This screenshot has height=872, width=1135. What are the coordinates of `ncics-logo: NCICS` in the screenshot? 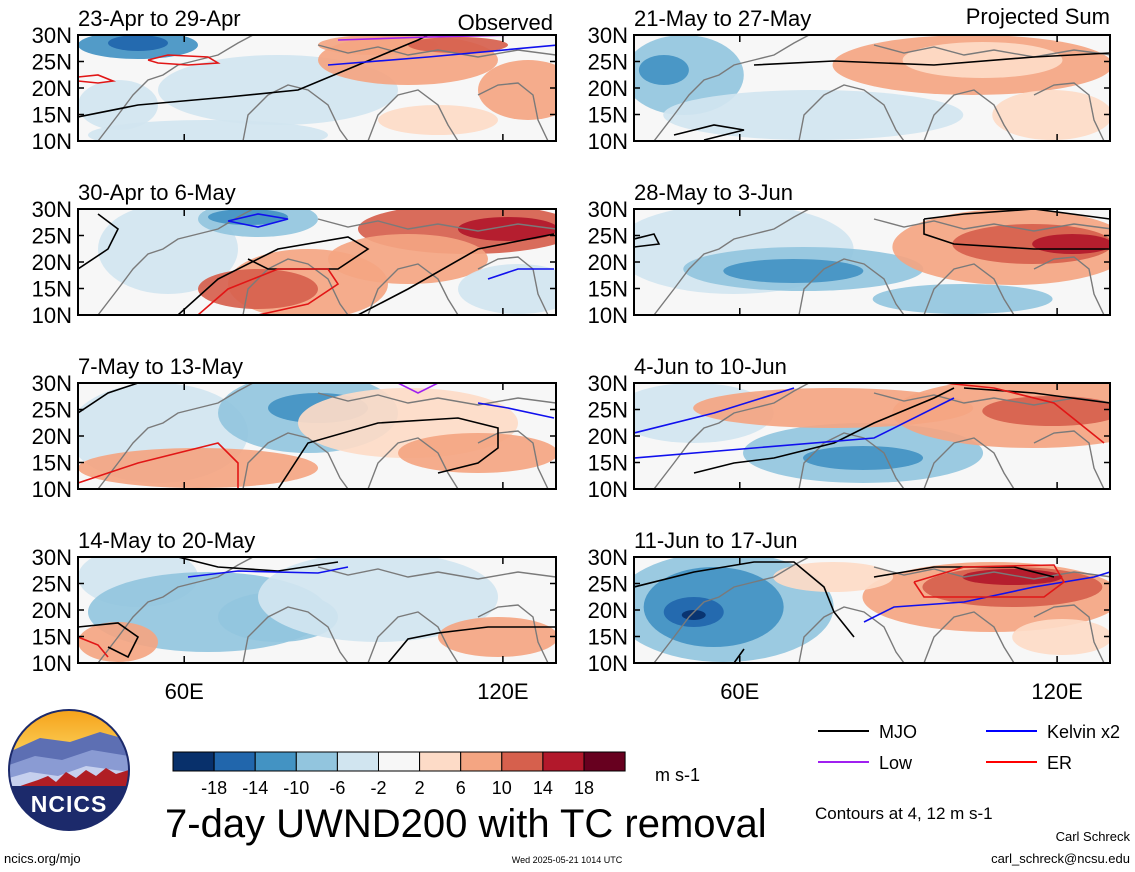 It's located at (69, 770).